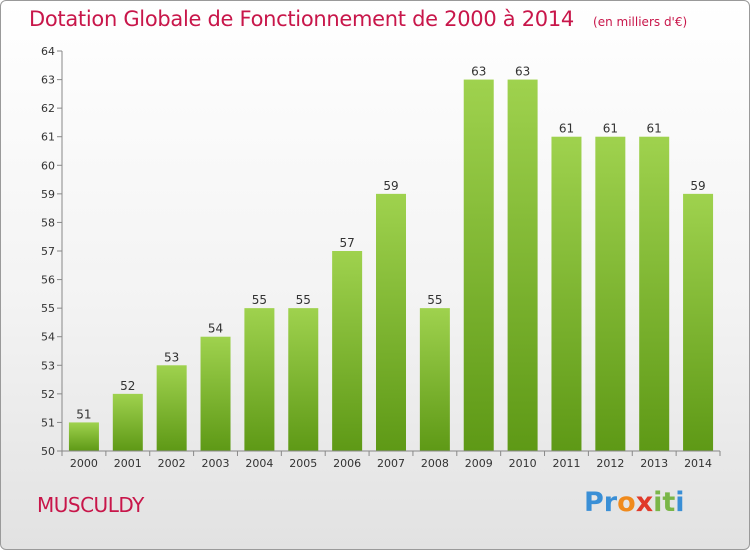 The image size is (750, 550). Describe the element at coordinates (390, 186) in the screenshot. I see `value-label-2007: 59` at that location.